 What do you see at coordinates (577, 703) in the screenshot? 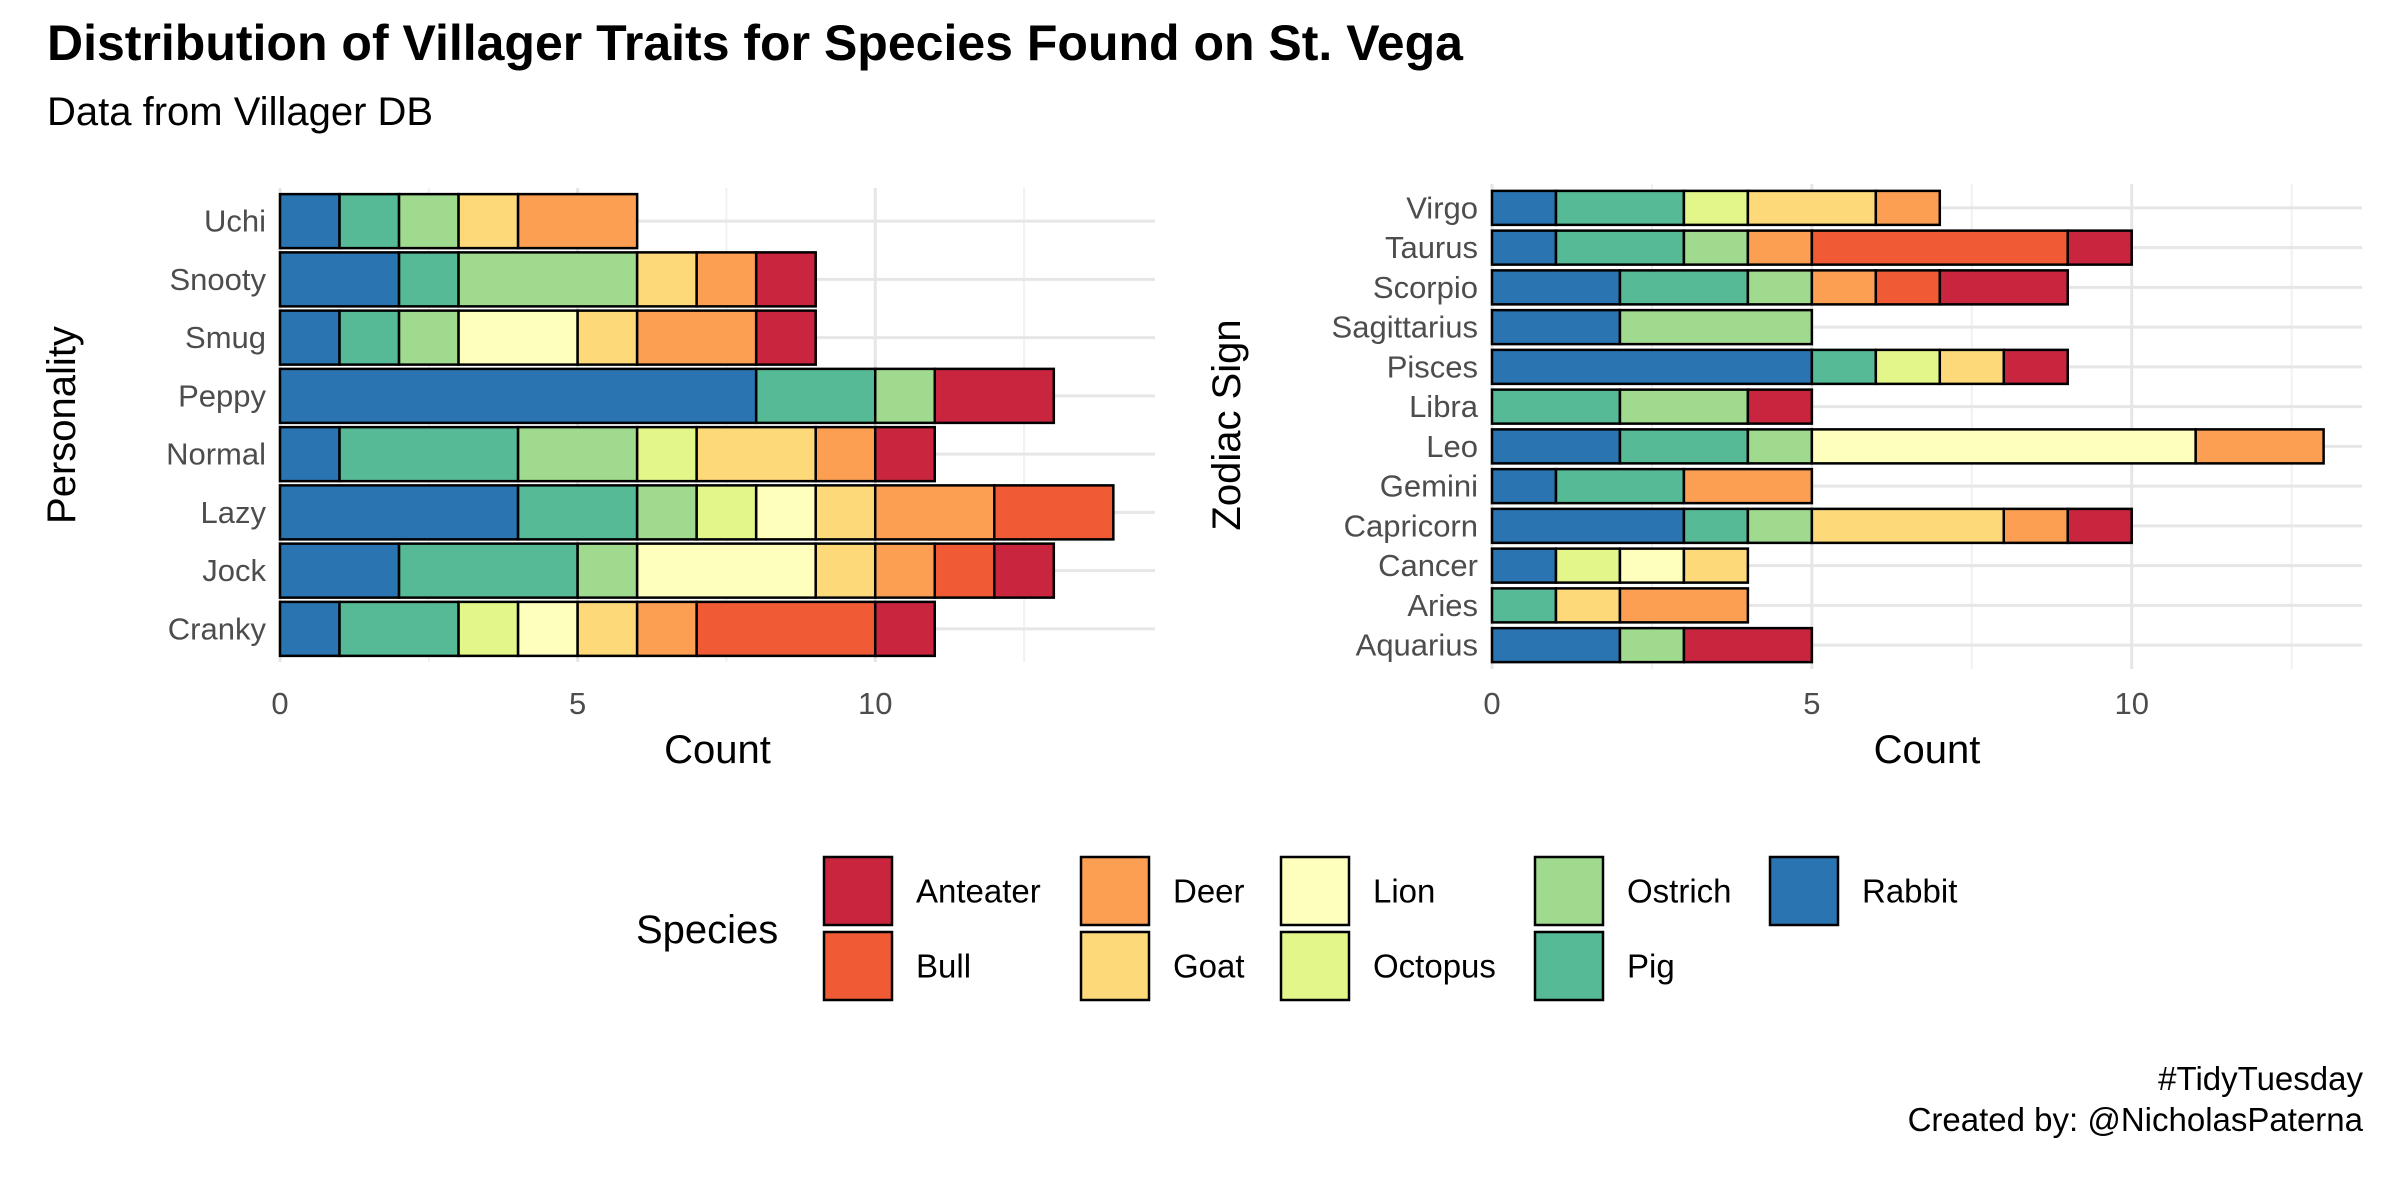
I see `x-tick-label: 5` at bounding box center [577, 703].